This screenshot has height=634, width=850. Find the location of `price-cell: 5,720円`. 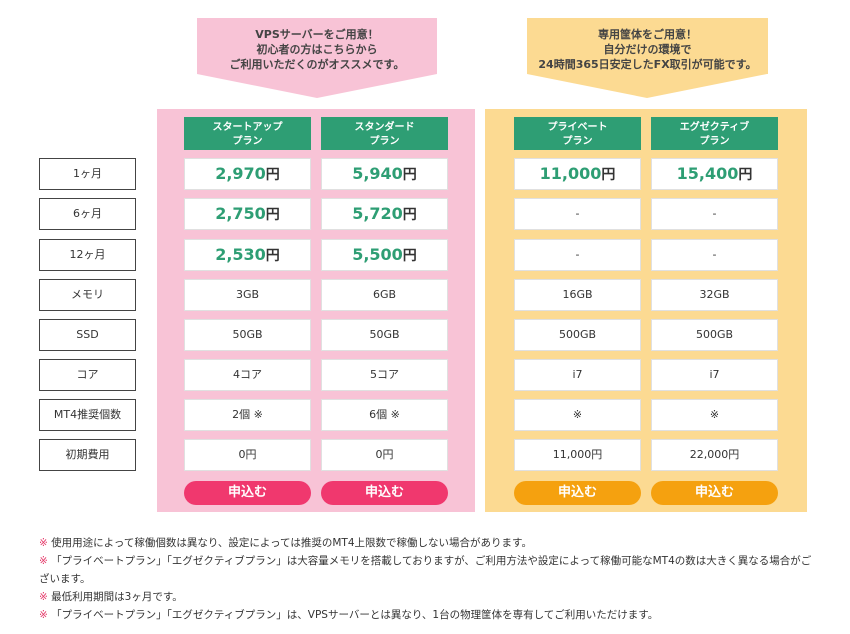

price-cell: 5,720円 is located at coordinates (384, 214).